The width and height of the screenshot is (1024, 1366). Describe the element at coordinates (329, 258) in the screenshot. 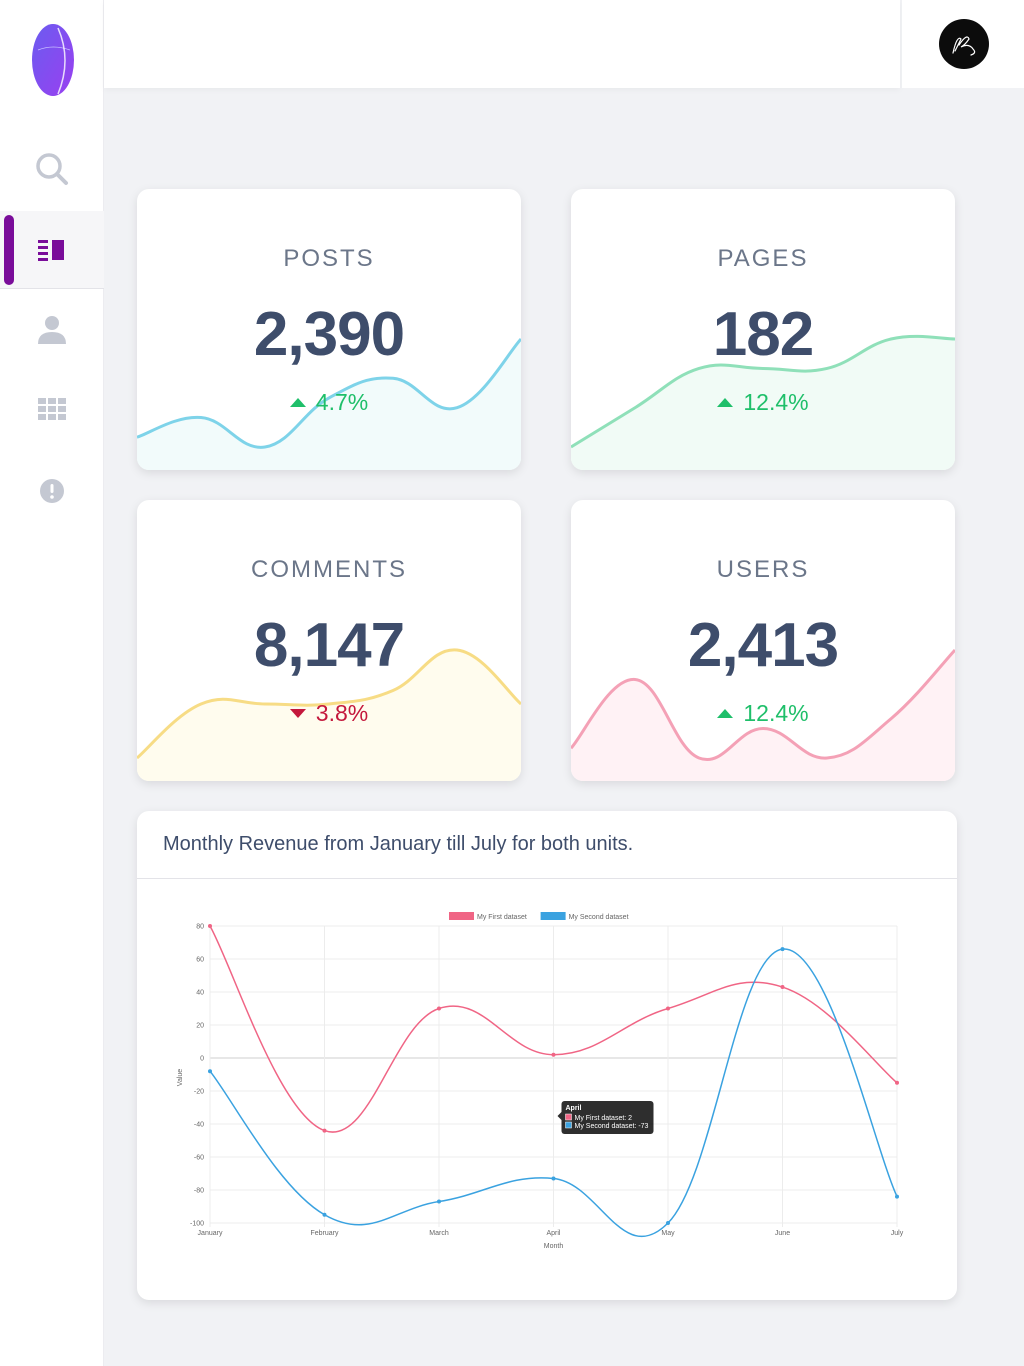

I see `stat-label: POSTS` at that location.